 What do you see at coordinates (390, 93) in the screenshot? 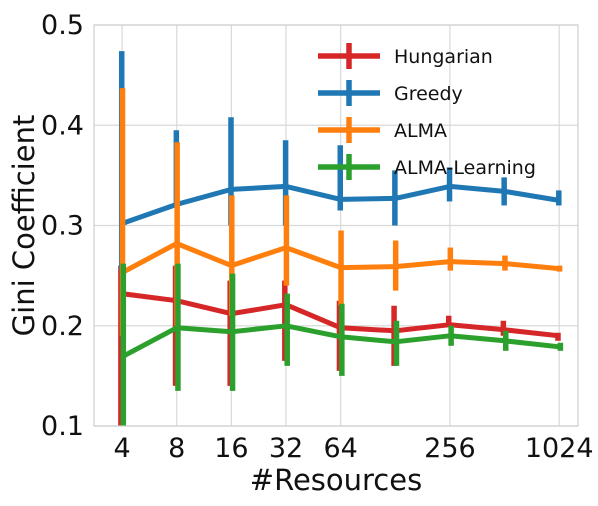
I see `legend-entry: Greedy` at bounding box center [390, 93].